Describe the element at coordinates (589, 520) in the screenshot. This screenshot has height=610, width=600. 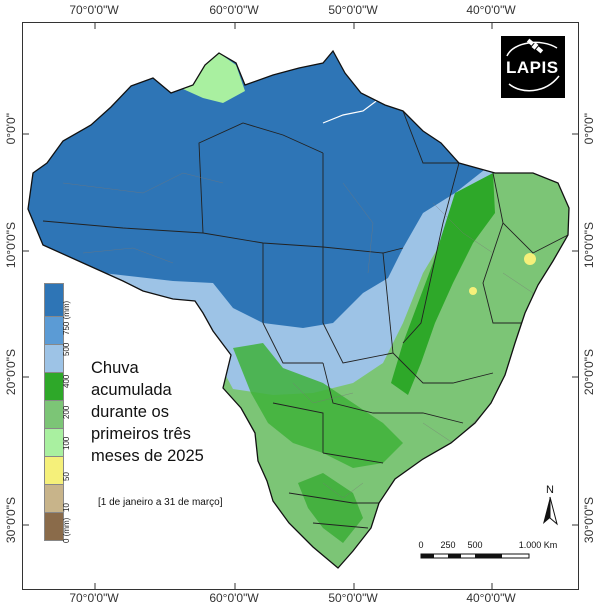
I see `lat-tick-right-30s: 30°0'0"S` at that location.